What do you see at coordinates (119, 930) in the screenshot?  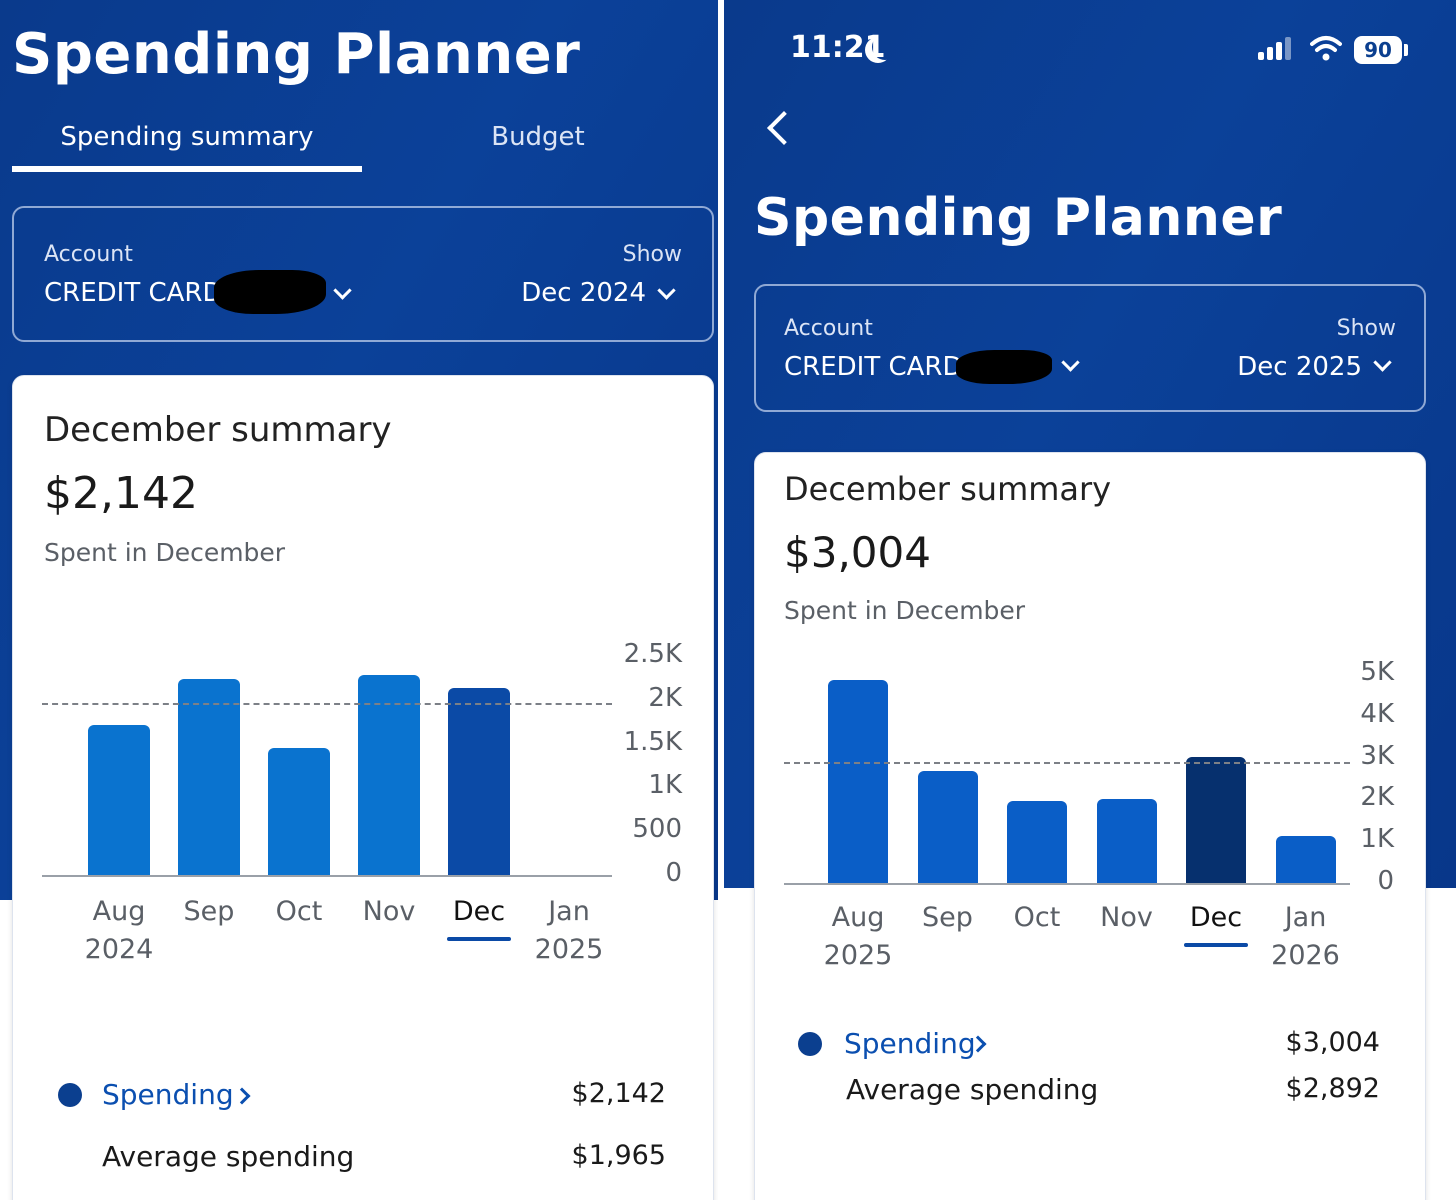 I see `x-axis-tick-label: Aug 2024` at bounding box center [119, 930].